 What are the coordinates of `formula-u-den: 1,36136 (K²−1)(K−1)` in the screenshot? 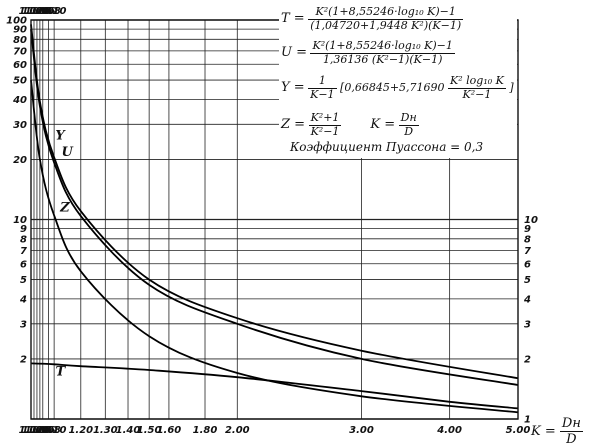 It's located at (382, 59).